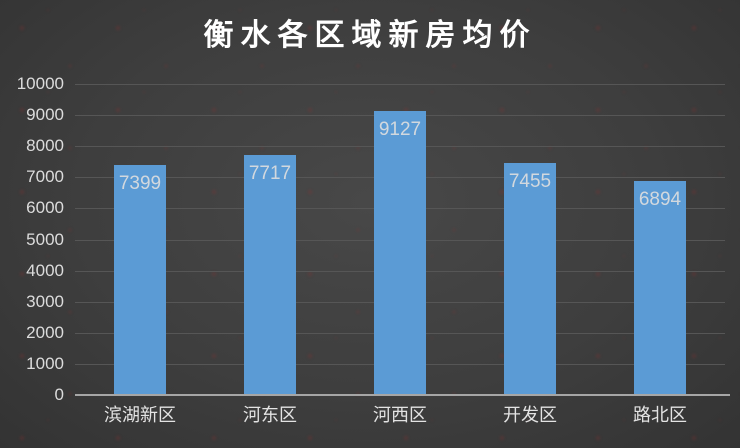 The image size is (740, 448). Describe the element at coordinates (400, 130) in the screenshot. I see `bar-value-label: 9127` at that location.